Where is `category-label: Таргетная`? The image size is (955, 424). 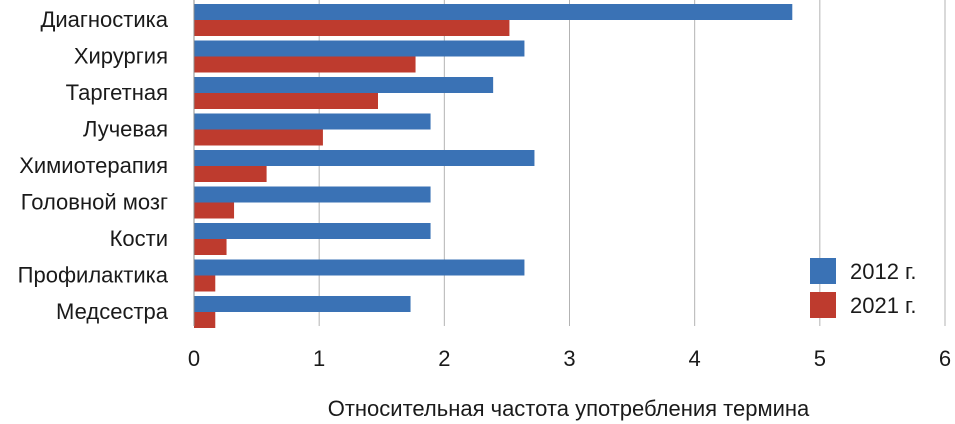
category-label: Таргетная is located at coordinates (117, 92).